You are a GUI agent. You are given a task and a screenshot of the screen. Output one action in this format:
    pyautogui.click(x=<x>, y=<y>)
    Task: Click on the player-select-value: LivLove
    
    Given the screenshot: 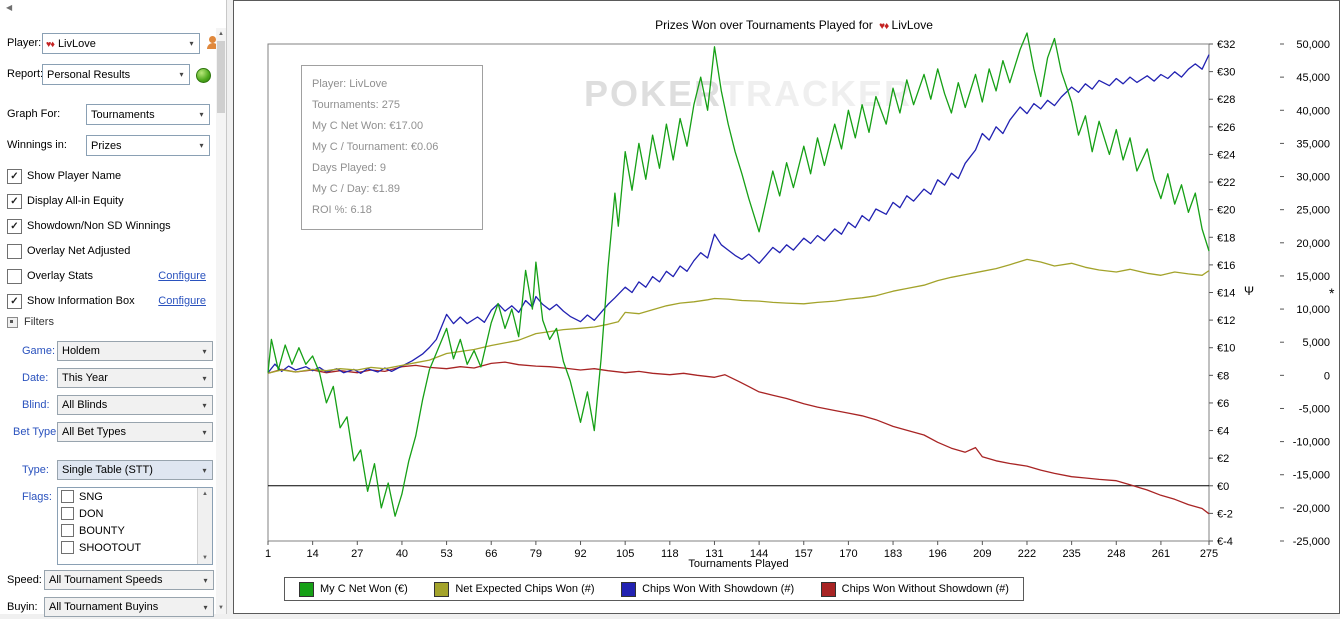 What is the action you would take?
    pyautogui.click(x=76, y=43)
    